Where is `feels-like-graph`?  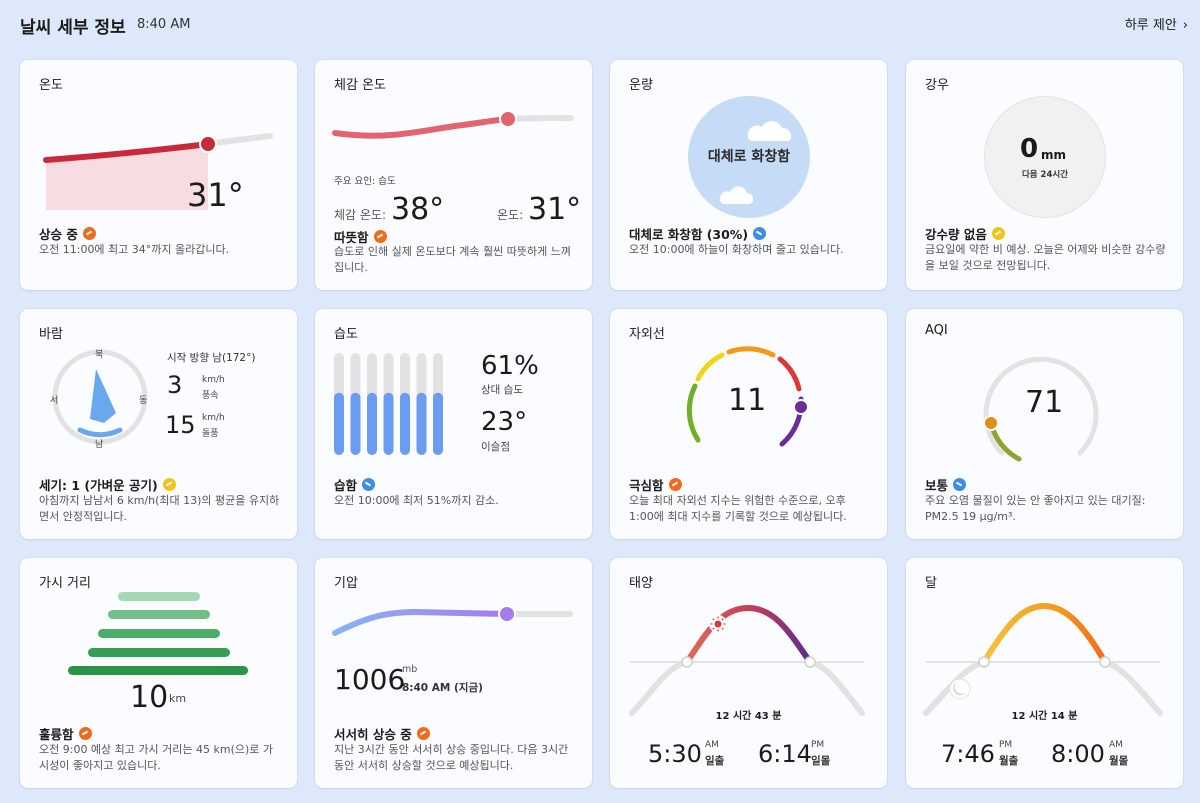
feels-like-graph is located at coordinates (453, 124).